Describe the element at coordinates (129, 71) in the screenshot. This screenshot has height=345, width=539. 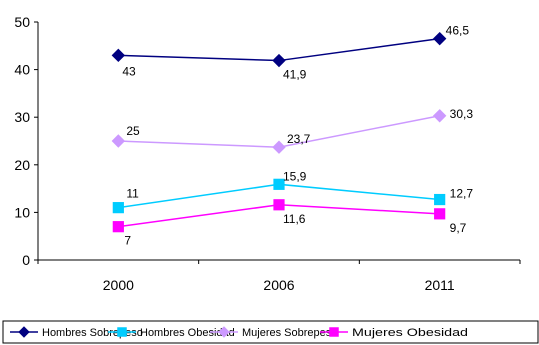
I see `data-label: 43` at that location.